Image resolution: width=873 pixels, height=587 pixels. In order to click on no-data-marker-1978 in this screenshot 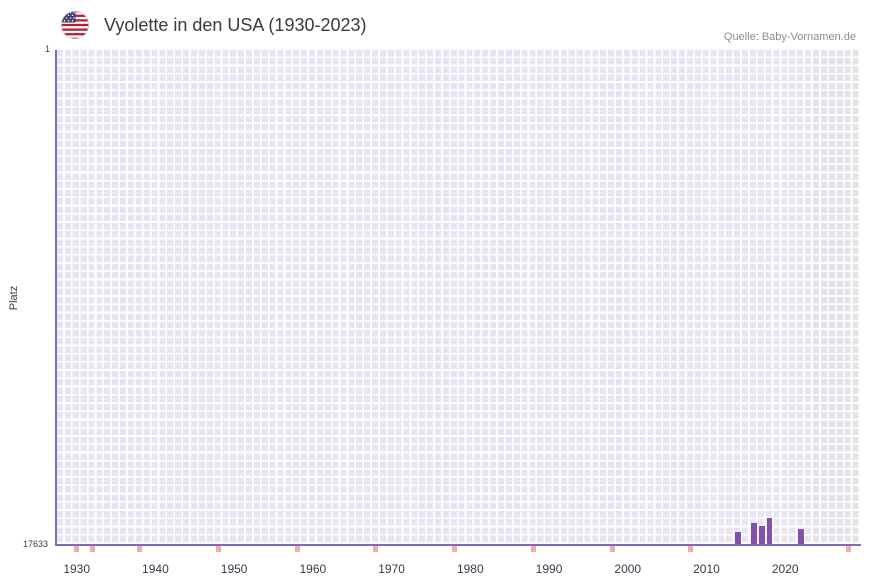, I will do `click(455, 549)`.